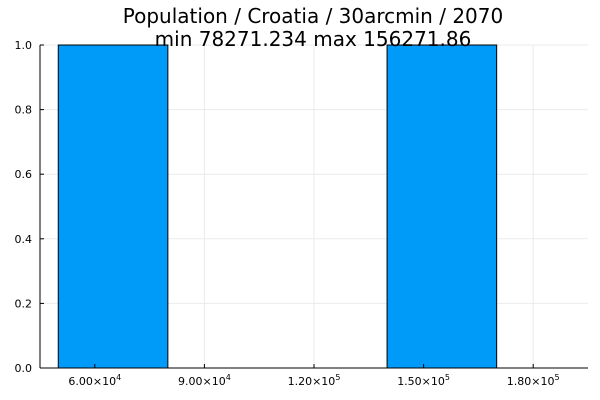 The width and height of the screenshot is (600, 400). What do you see at coordinates (24, 45) in the screenshot?
I see `y-tick-label-5: 1.0` at bounding box center [24, 45].